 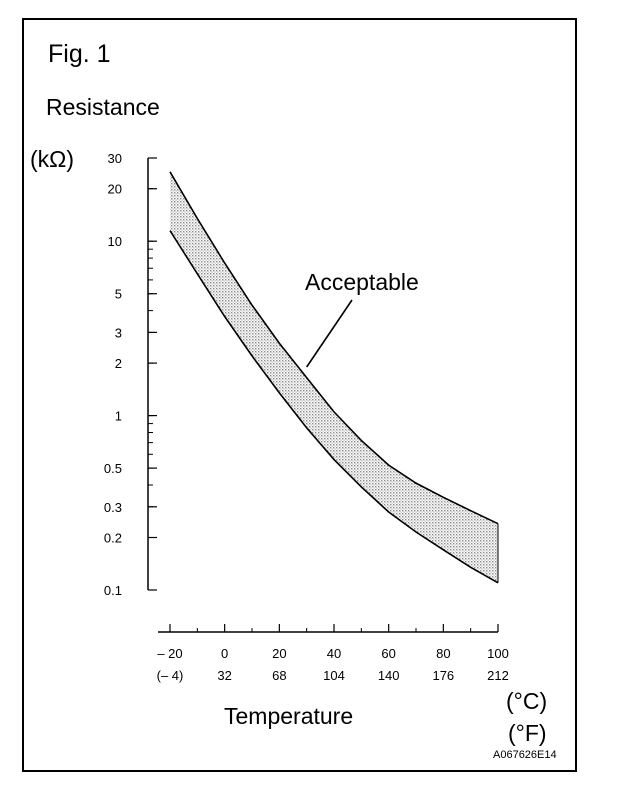 I want to click on acceptable-label: Acceptable, so click(x=362, y=282).